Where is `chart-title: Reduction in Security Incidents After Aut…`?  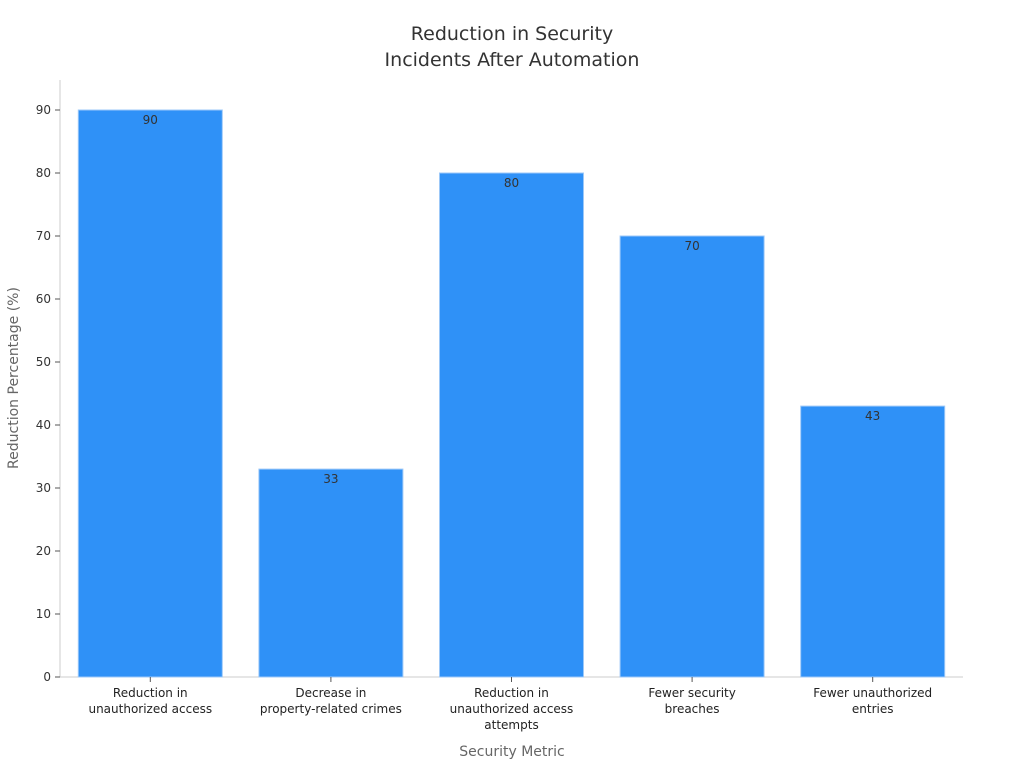
chart-title: Reduction in Security Incidents After Aut… is located at coordinates (512, 47).